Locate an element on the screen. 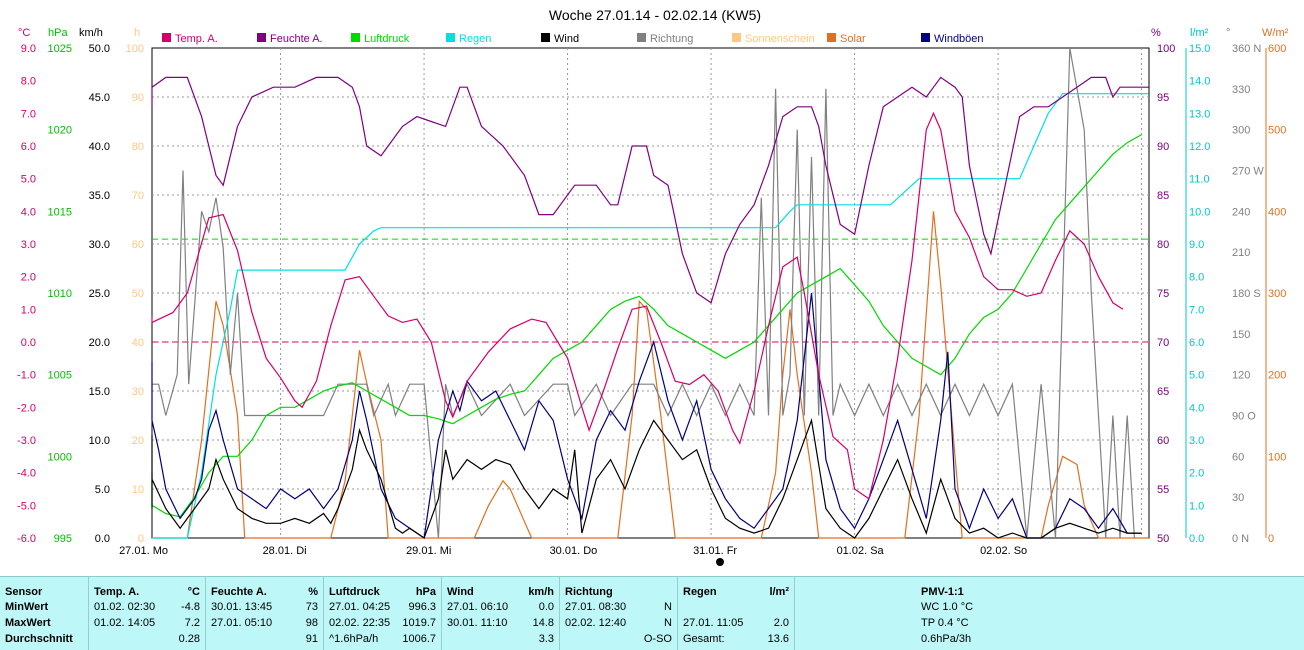 The image size is (1304, 650). rain-unit: l/m² is located at coordinates (1199, 33).